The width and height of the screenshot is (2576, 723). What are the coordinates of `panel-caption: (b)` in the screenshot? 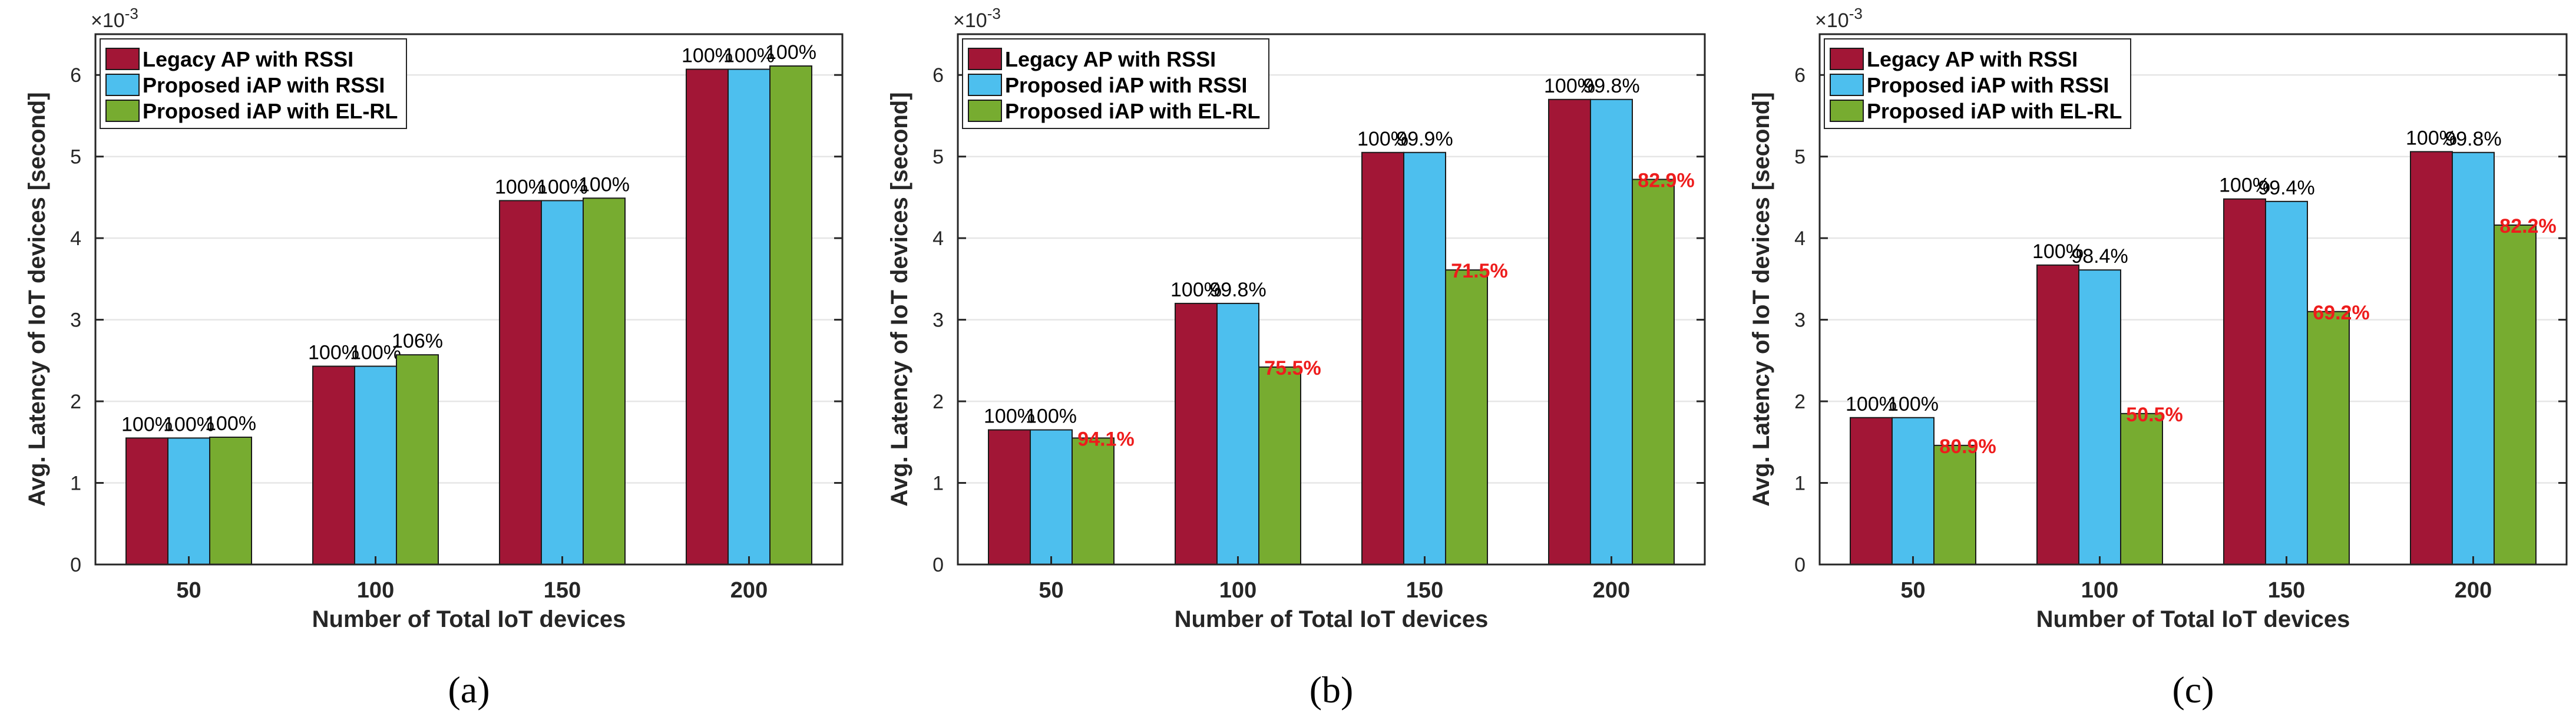 It's located at (1332, 690).